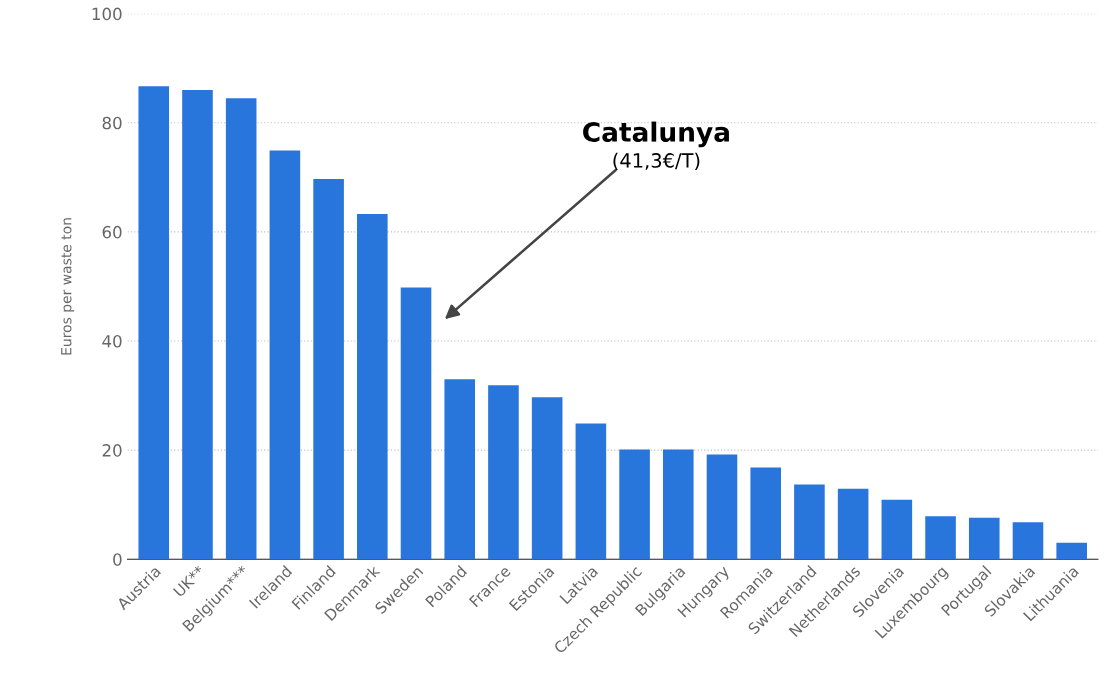  What do you see at coordinates (117, 559) in the screenshot?
I see `y-tick-label: 0` at bounding box center [117, 559].